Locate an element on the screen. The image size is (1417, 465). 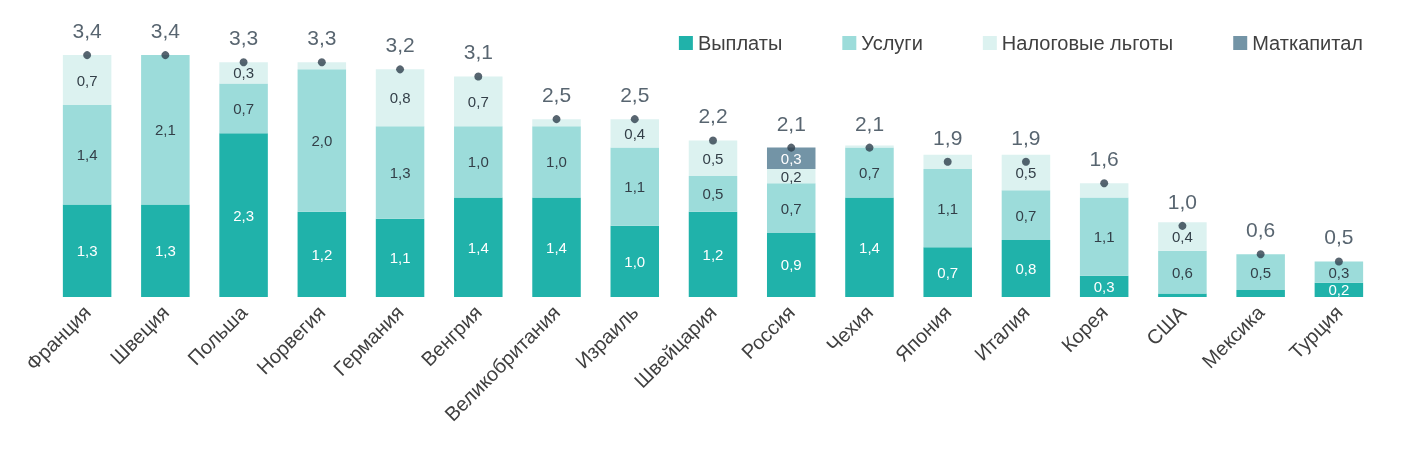
legend-label: Выплаты is located at coordinates (740, 43).